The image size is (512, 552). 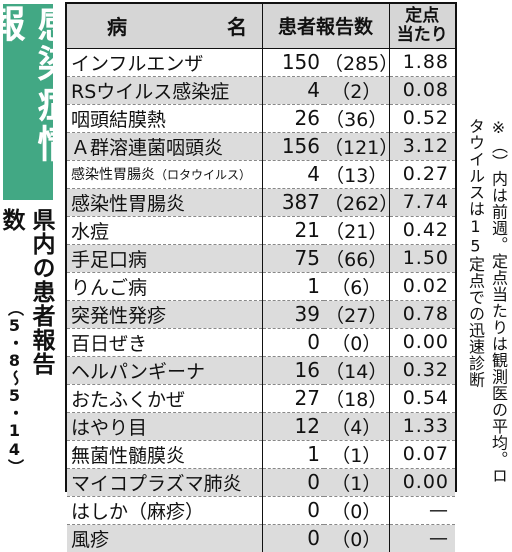 What do you see at coordinates (357, 229) in the screenshot?
I see `previous-count: （21）` at bounding box center [357, 229].